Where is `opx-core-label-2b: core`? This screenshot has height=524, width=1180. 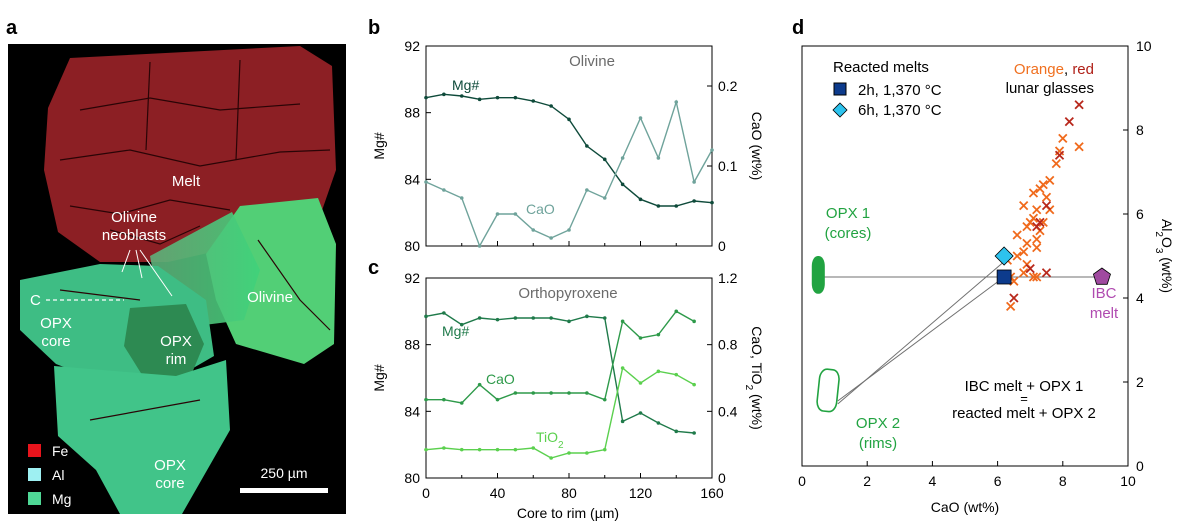
opx-core-label-2b: core is located at coordinates (169, 483).